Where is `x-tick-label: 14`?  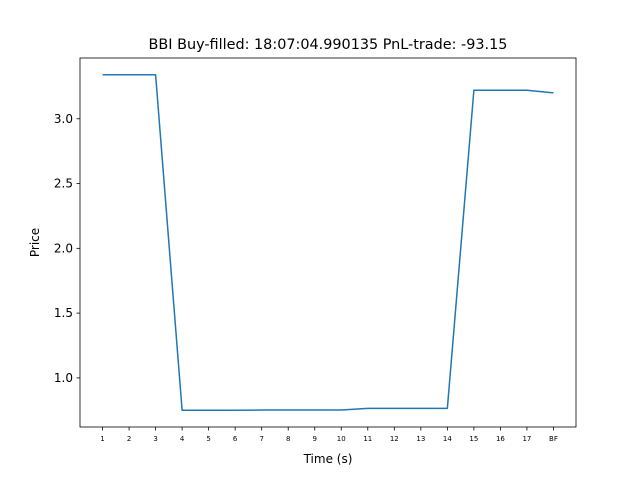 x-tick-label: 14 is located at coordinates (447, 439).